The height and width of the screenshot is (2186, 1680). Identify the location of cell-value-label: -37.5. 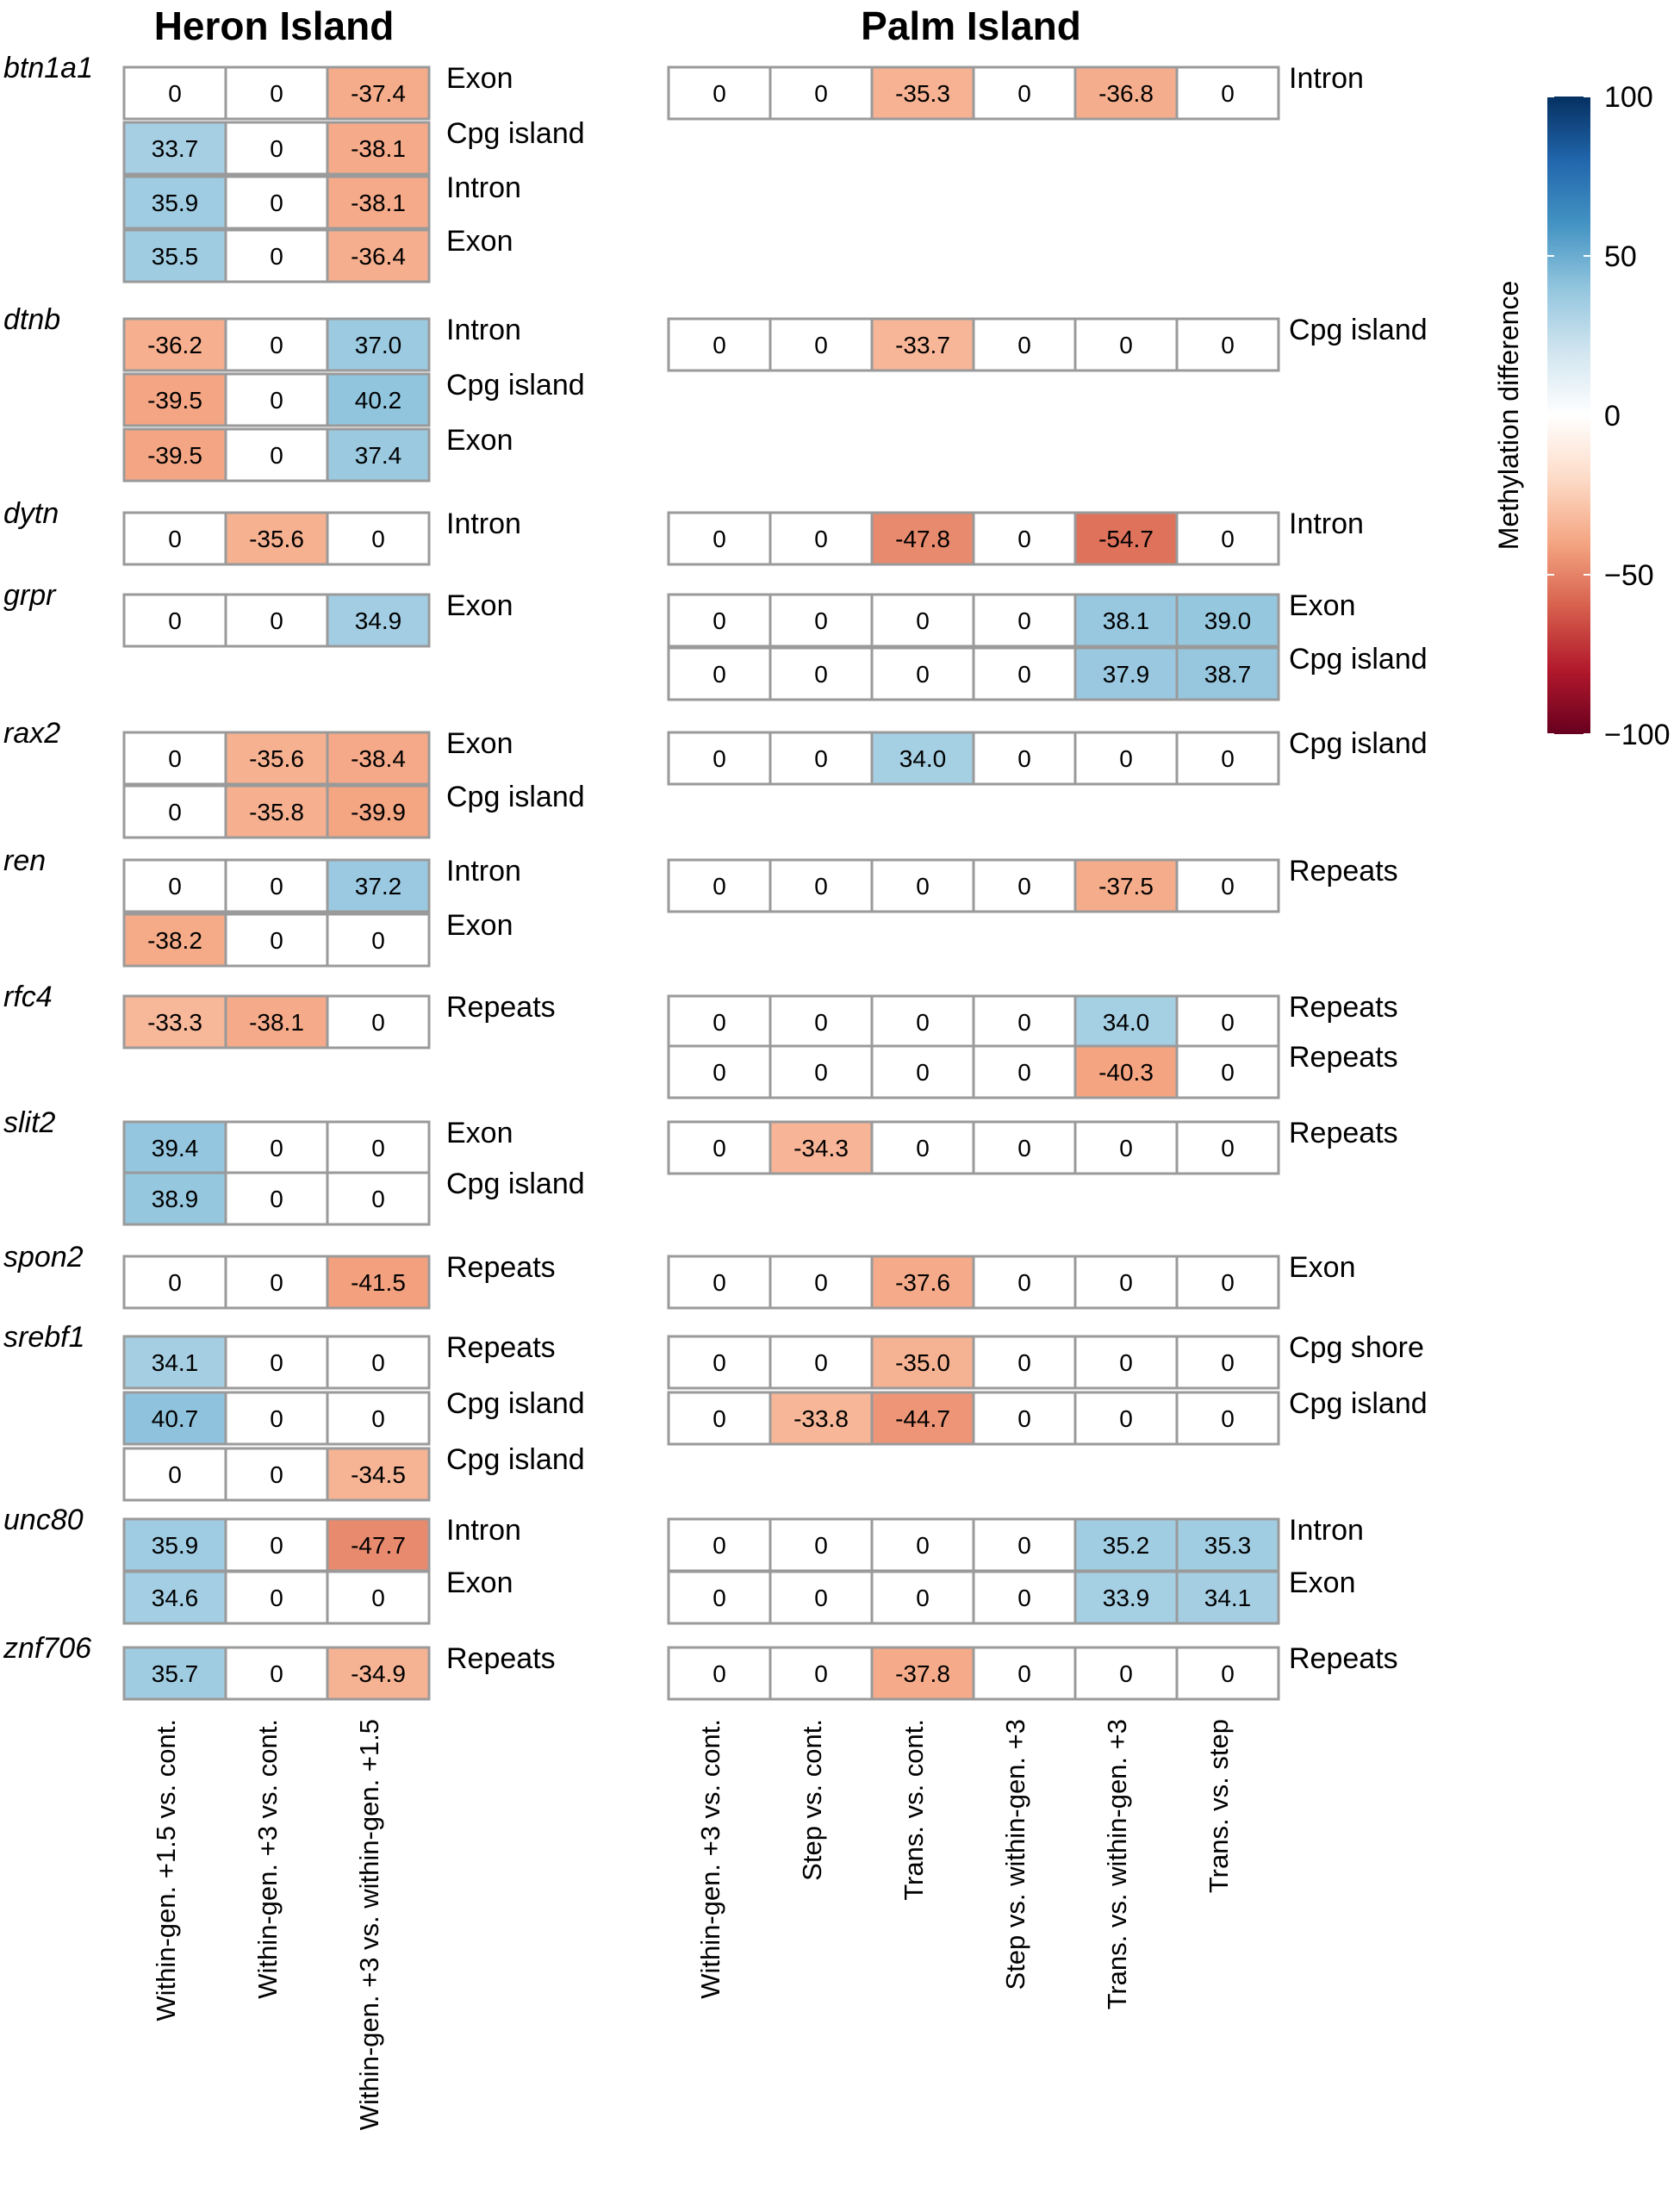
(1126, 887).